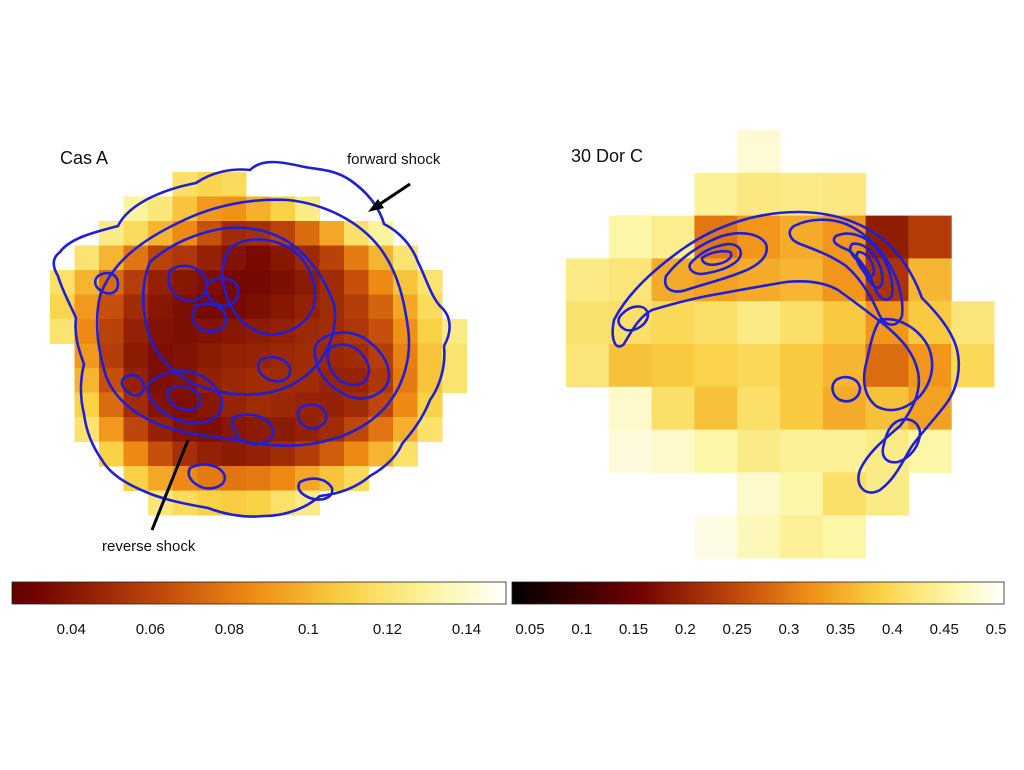 The image size is (1024, 770). What do you see at coordinates (308, 629) in the screenshot?
I see `cas-a-colorbar-tick-label: 0.1` at bounding box center [308, 629].